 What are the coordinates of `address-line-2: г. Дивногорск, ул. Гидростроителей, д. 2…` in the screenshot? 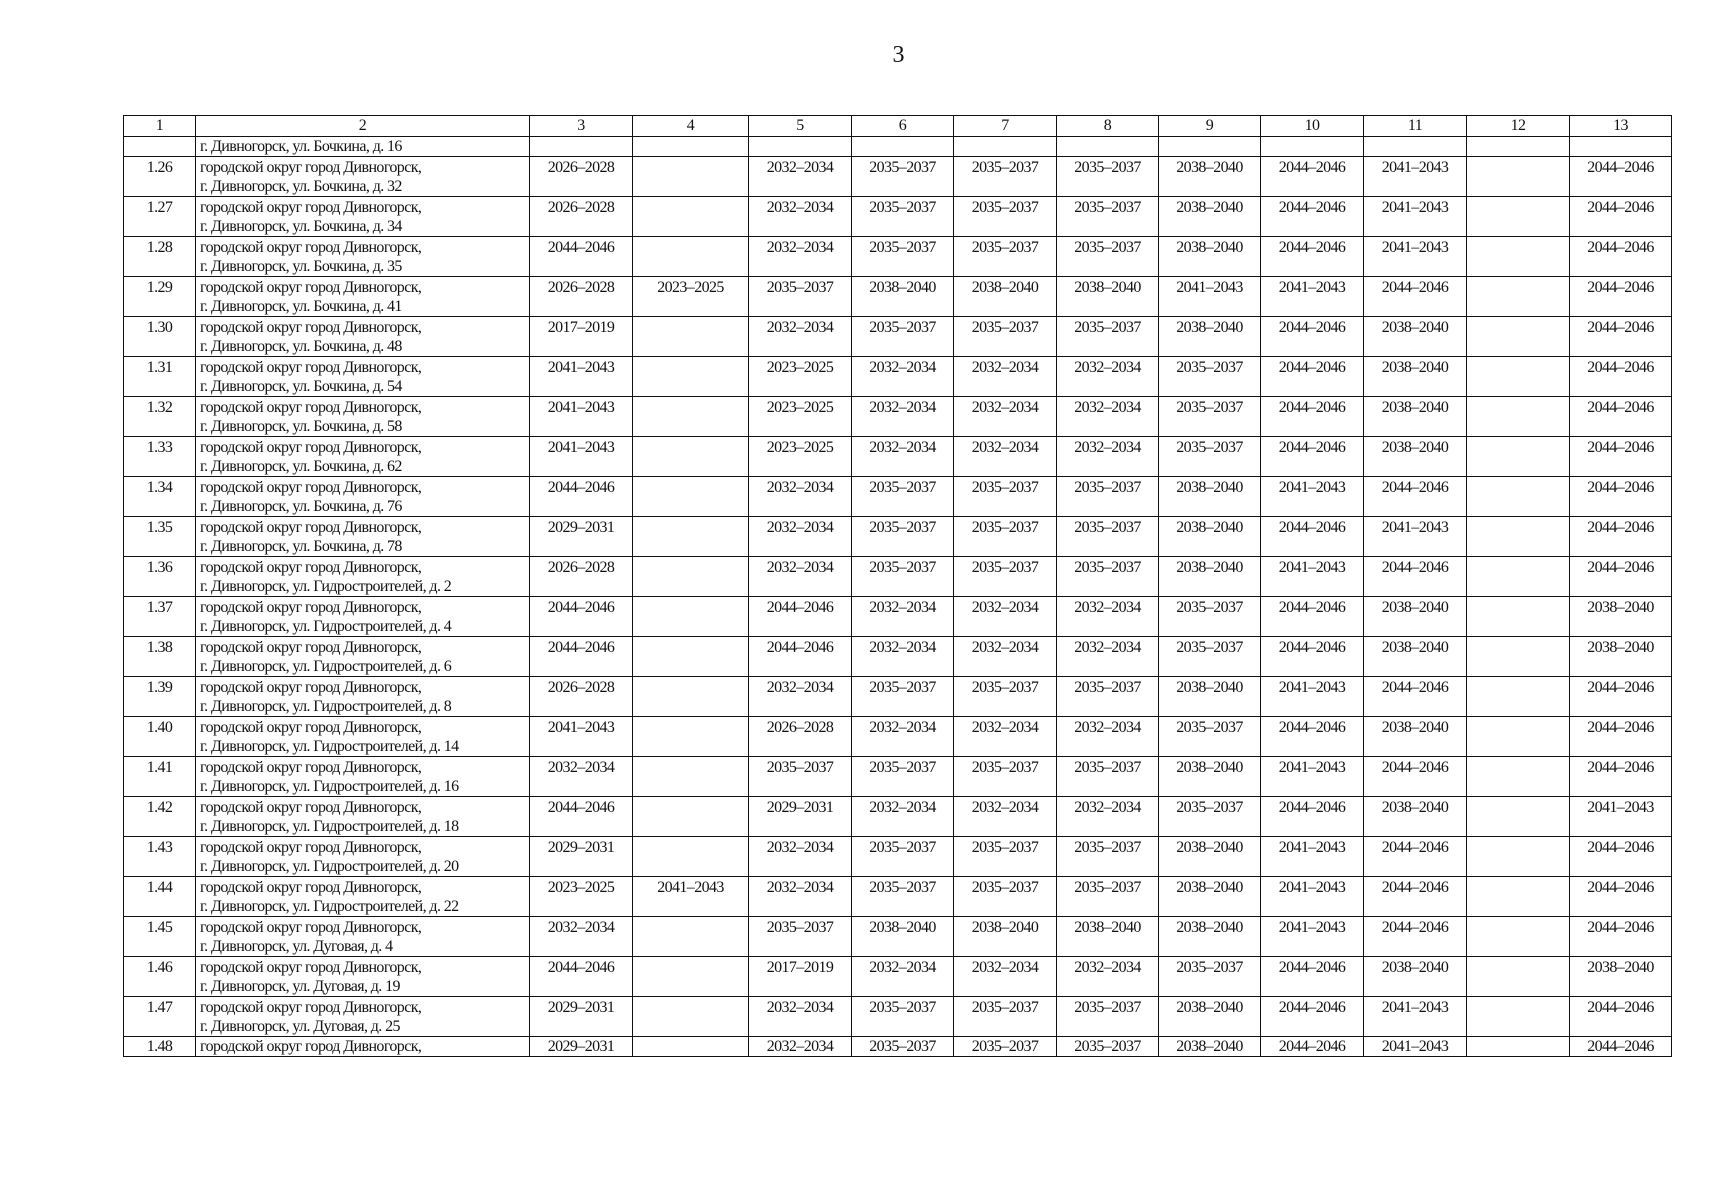 It's located at (329, 906).